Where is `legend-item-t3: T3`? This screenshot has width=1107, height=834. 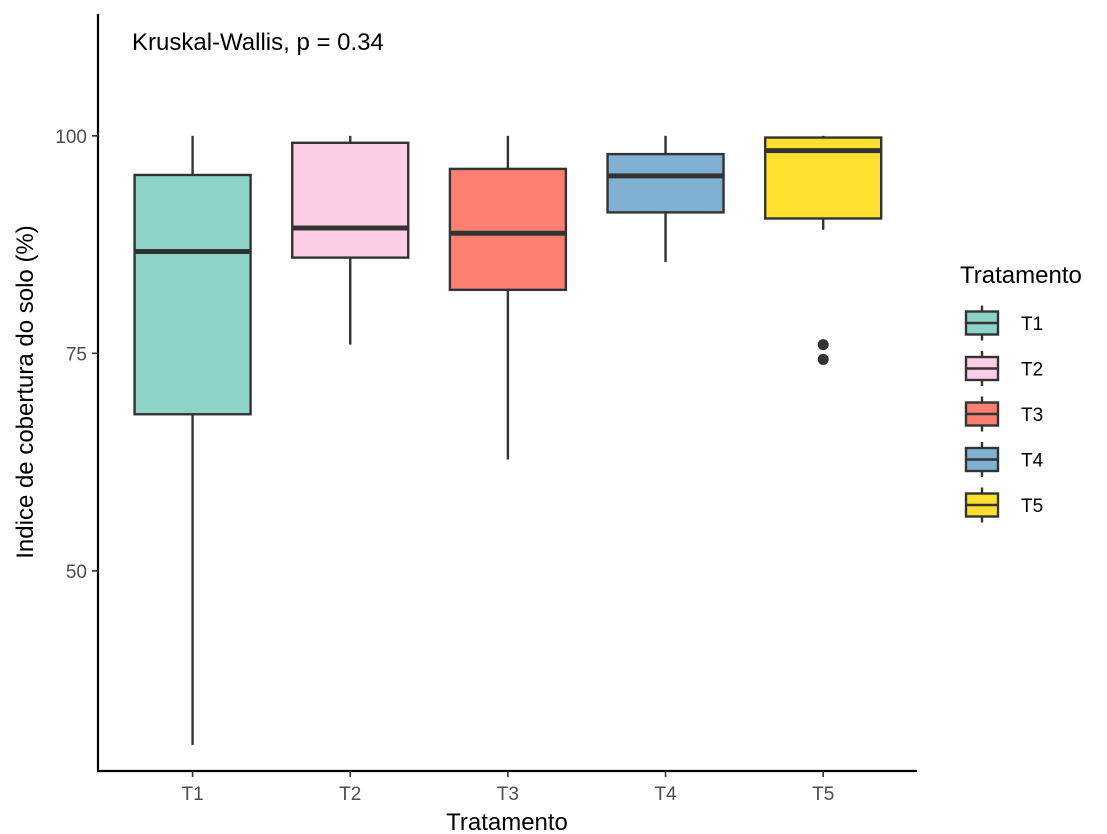
legend-item-t3: T3 is located at coordinates (1003, 414).